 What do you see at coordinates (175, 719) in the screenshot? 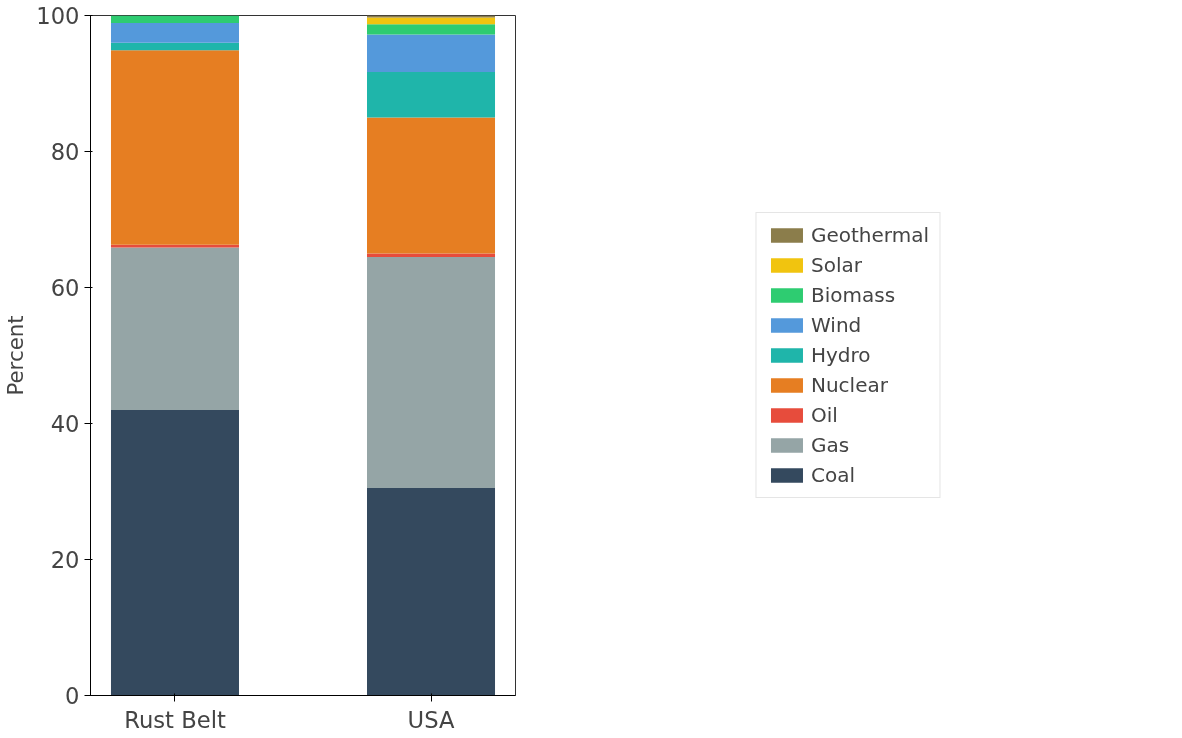
I see `x-tick-label: Rust Belt` at bounding box center [175, 719].